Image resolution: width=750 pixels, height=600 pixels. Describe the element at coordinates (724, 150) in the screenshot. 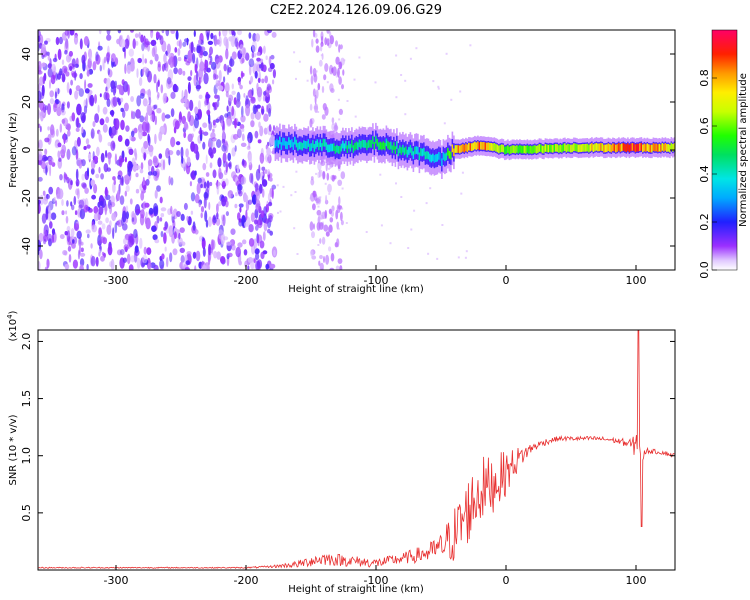

I see `colorbar-gradient` at that location.